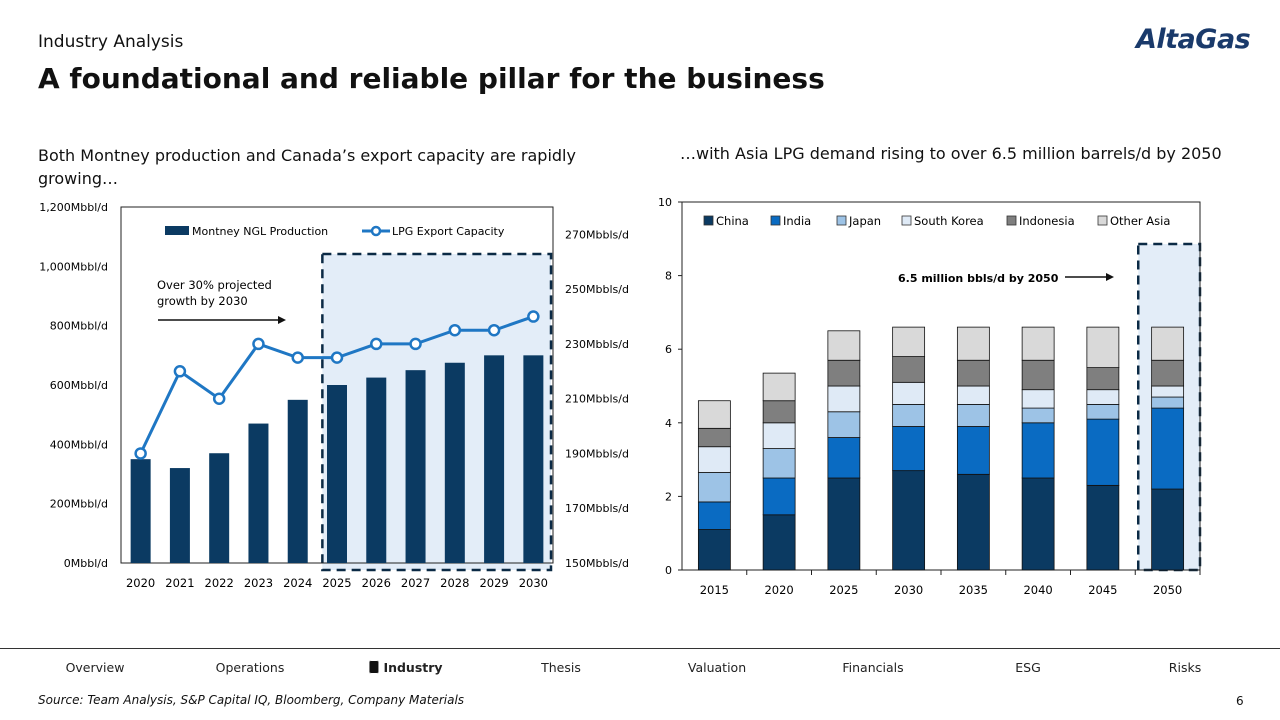 Image resolution: width=1280 pixels, height=720 pixels. Describe the element at coordinates (714, 590) in the screenshot. I see `x-tick: 2015` at that location.